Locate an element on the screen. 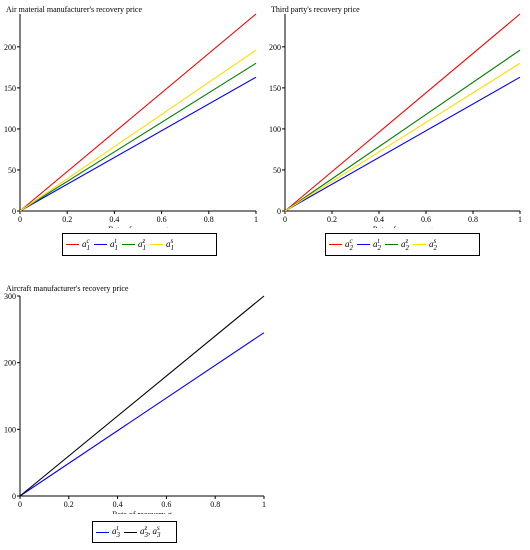 The height and width of the screenshot is (550, 530). chart-title: Third party's recovery price is located at coordinates (315, 9).